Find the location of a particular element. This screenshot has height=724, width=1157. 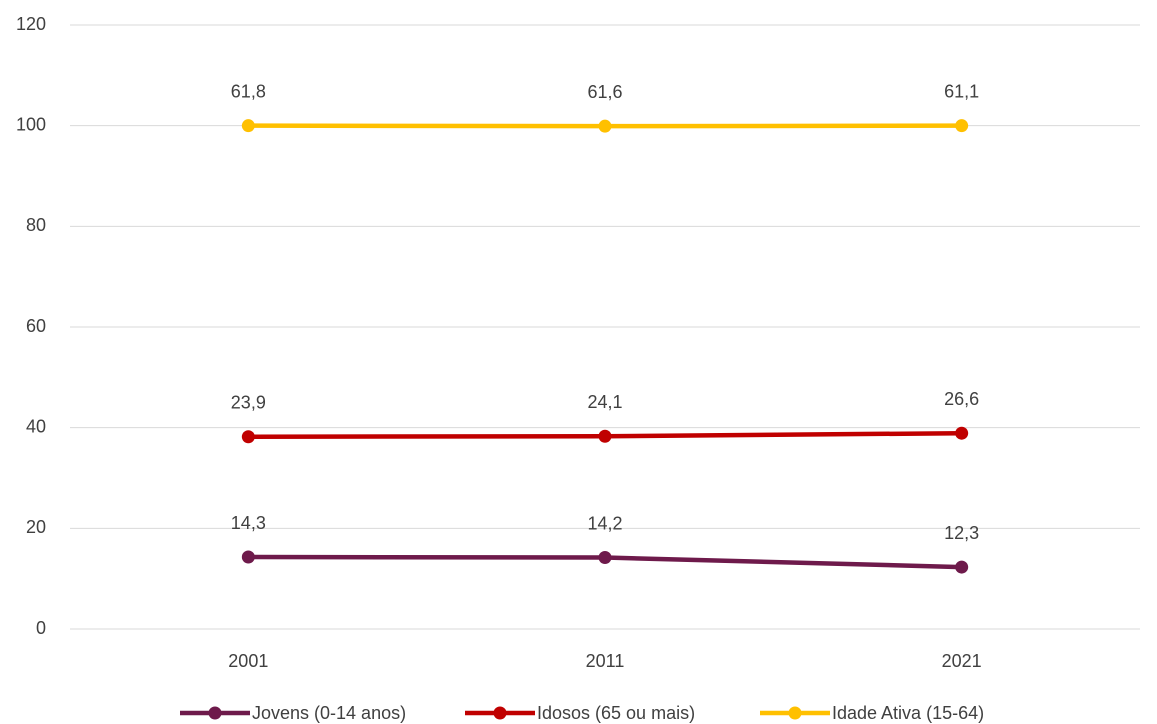

x-tick-label: 2001 is located at coordinates (248, 661).